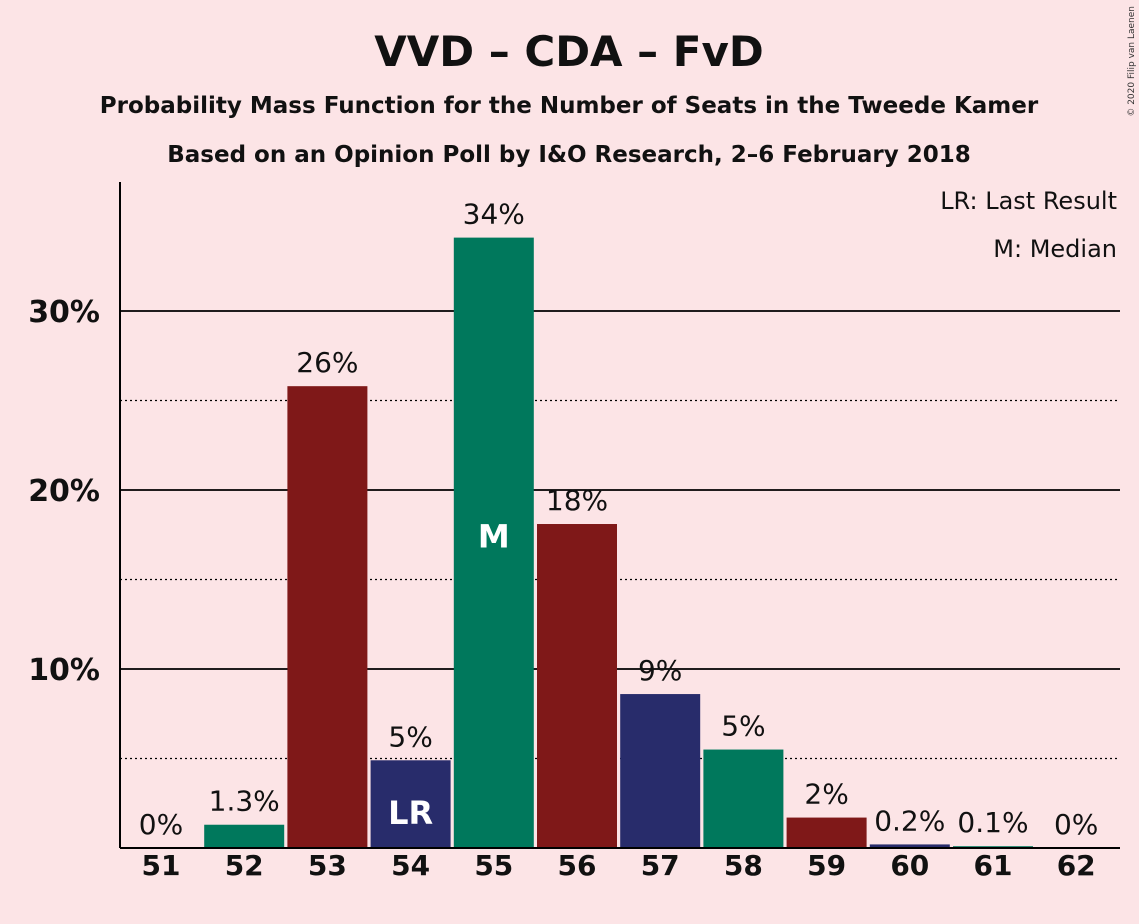 This screenshot has width=1139, height=924. What do you see at coordinates (660, 865) in the screenshot?
I see `x-tick-label: 57` at bounding box center [660, 865].